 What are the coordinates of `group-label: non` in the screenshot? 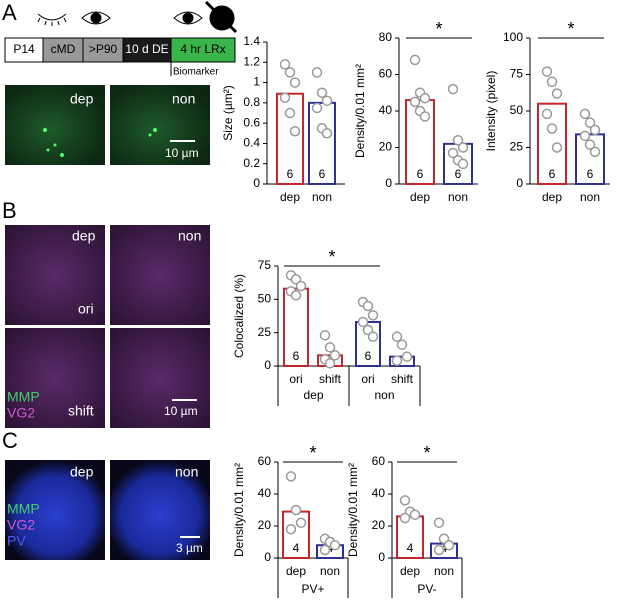 It's located at (384, 395).